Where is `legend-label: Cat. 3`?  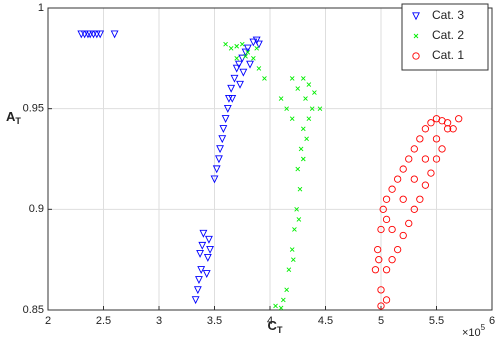
legend-label: Cat. 3 is located at coordinates (448, 15).